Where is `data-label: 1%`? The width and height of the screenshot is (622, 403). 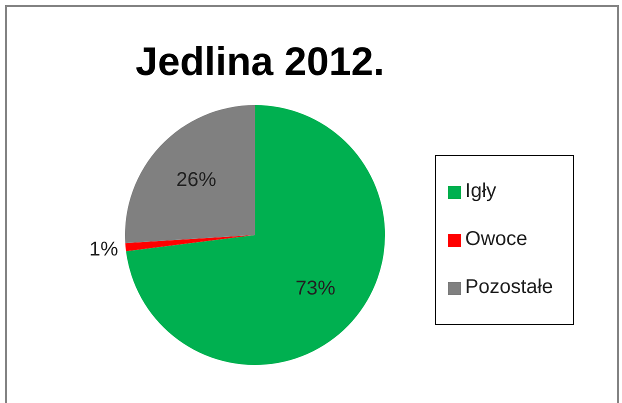 data-label: 1% is located at coordinates (103, 249).